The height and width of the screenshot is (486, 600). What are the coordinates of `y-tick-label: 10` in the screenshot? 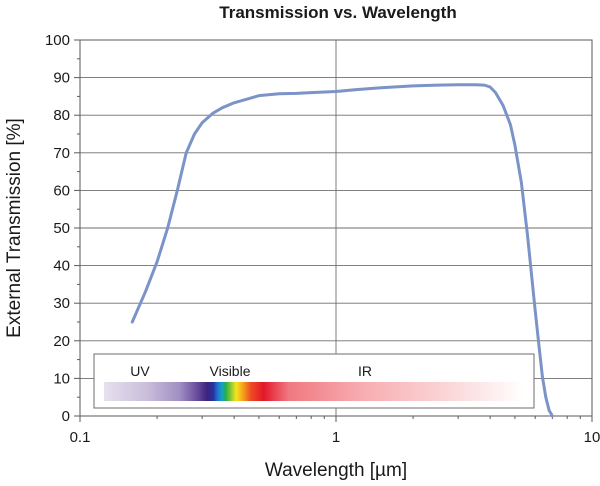 It's located at (61, 378).